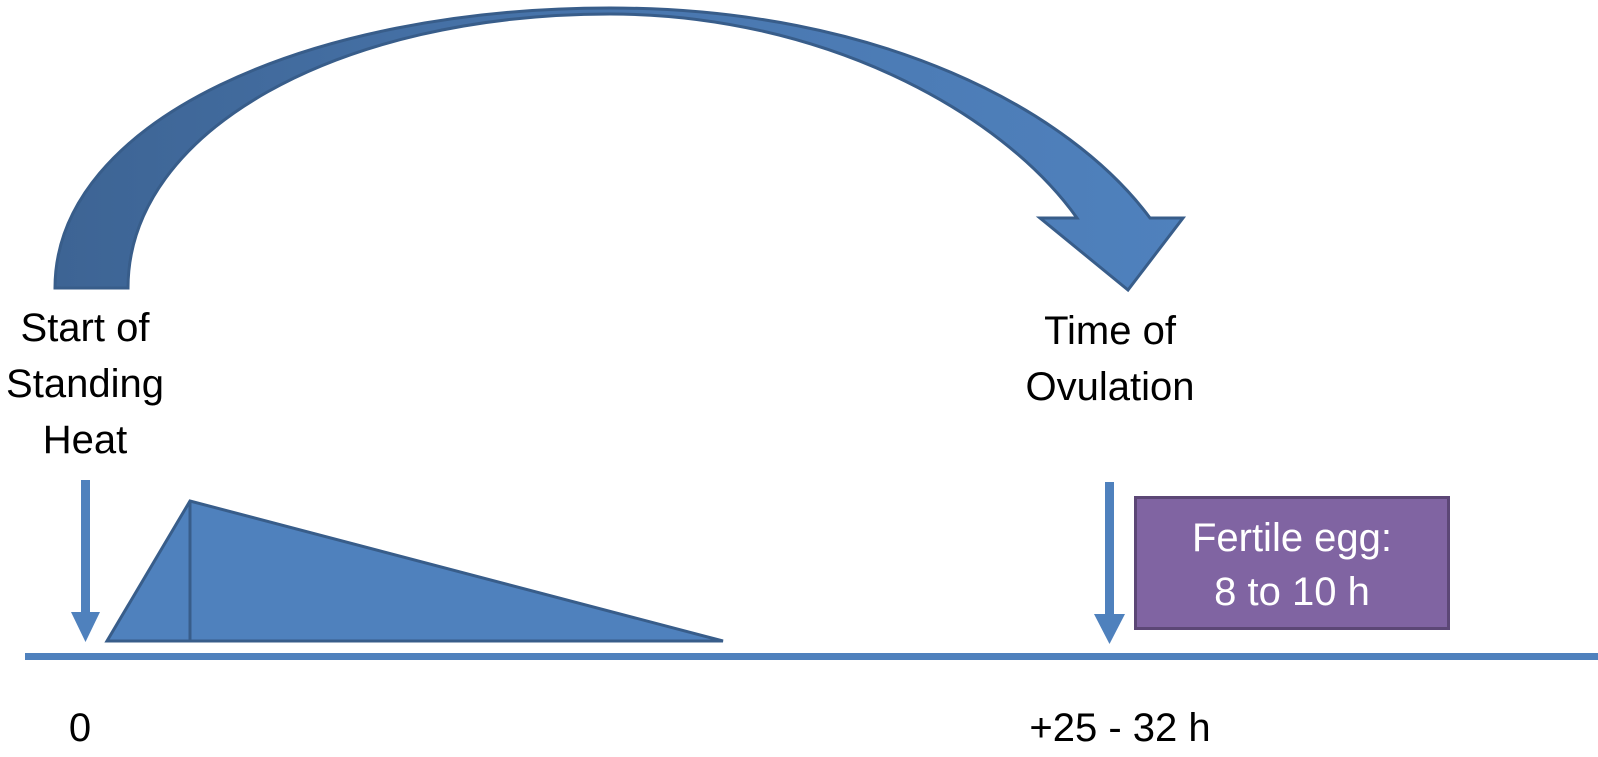 The width and height of the screenshot is (1598, 757). I want to click on timeline-line, so click(811, 656).